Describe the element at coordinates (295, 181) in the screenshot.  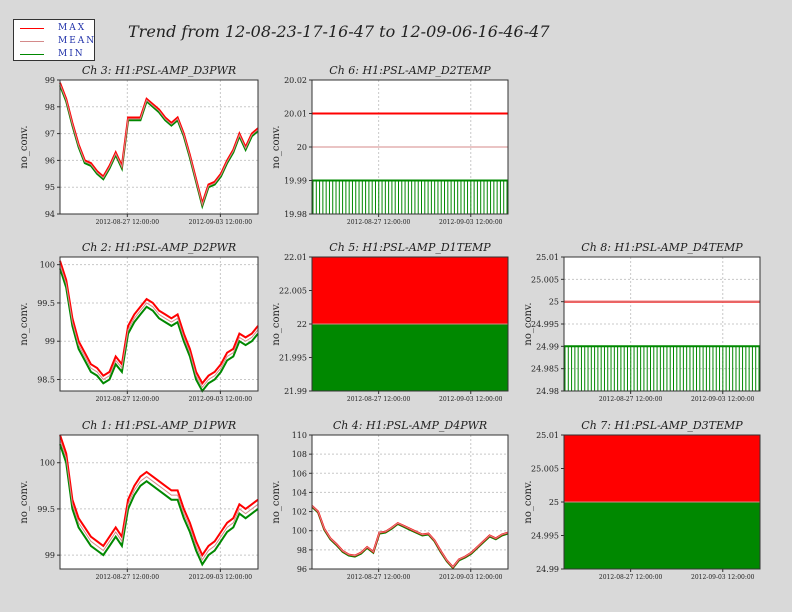
I see `y-tick-label: 19.99` at that location.